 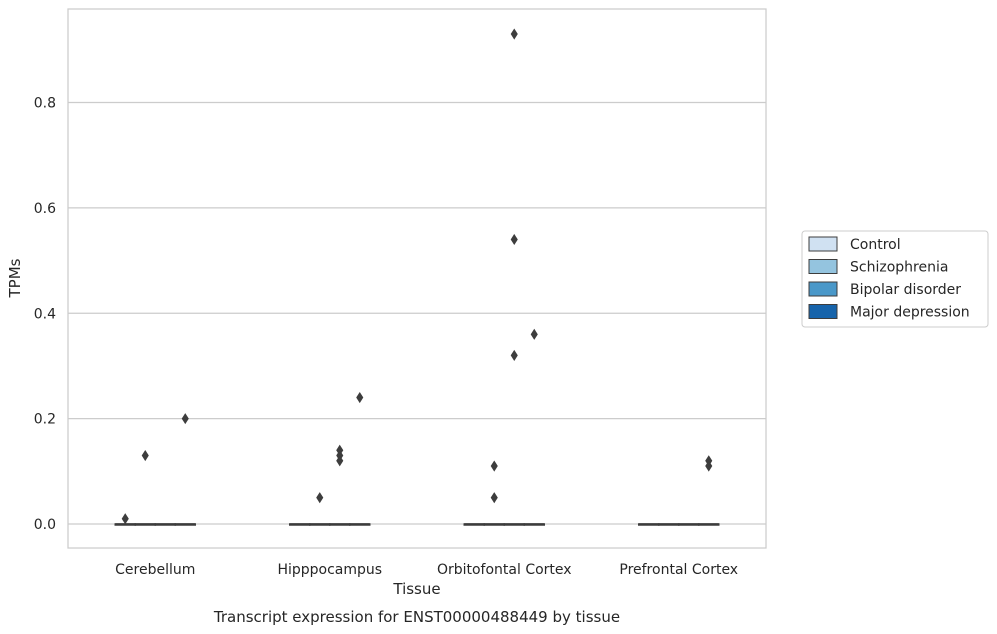 What do you see at coordinates (45, 525) in the screenshot?
I see `y-tick-label: 0.0` at bounding box center [45, 525].